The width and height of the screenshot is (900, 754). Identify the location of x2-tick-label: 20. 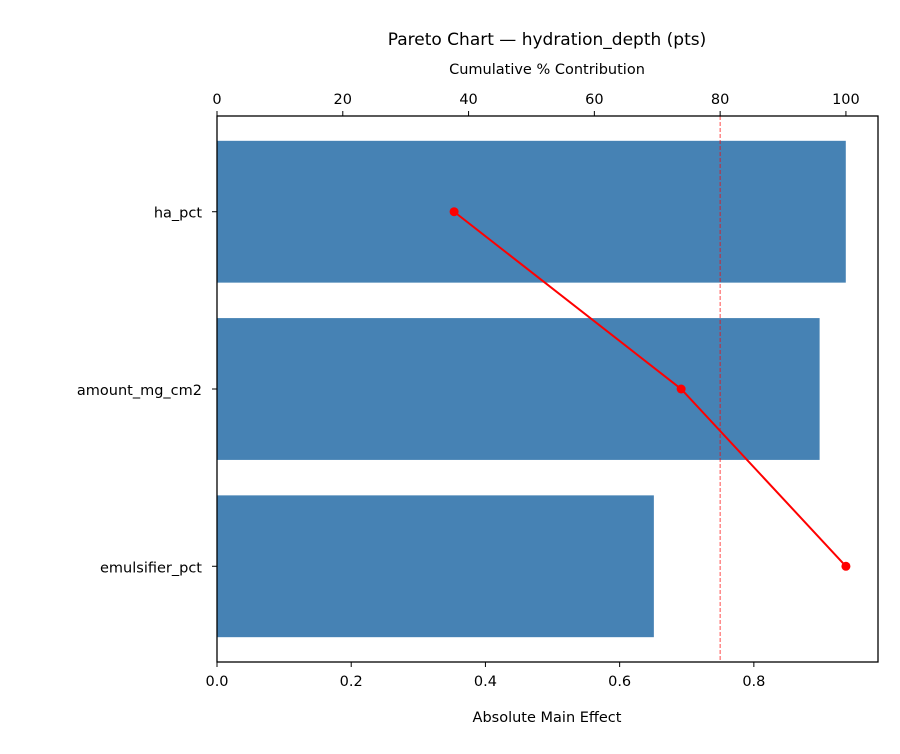
(343, 100).